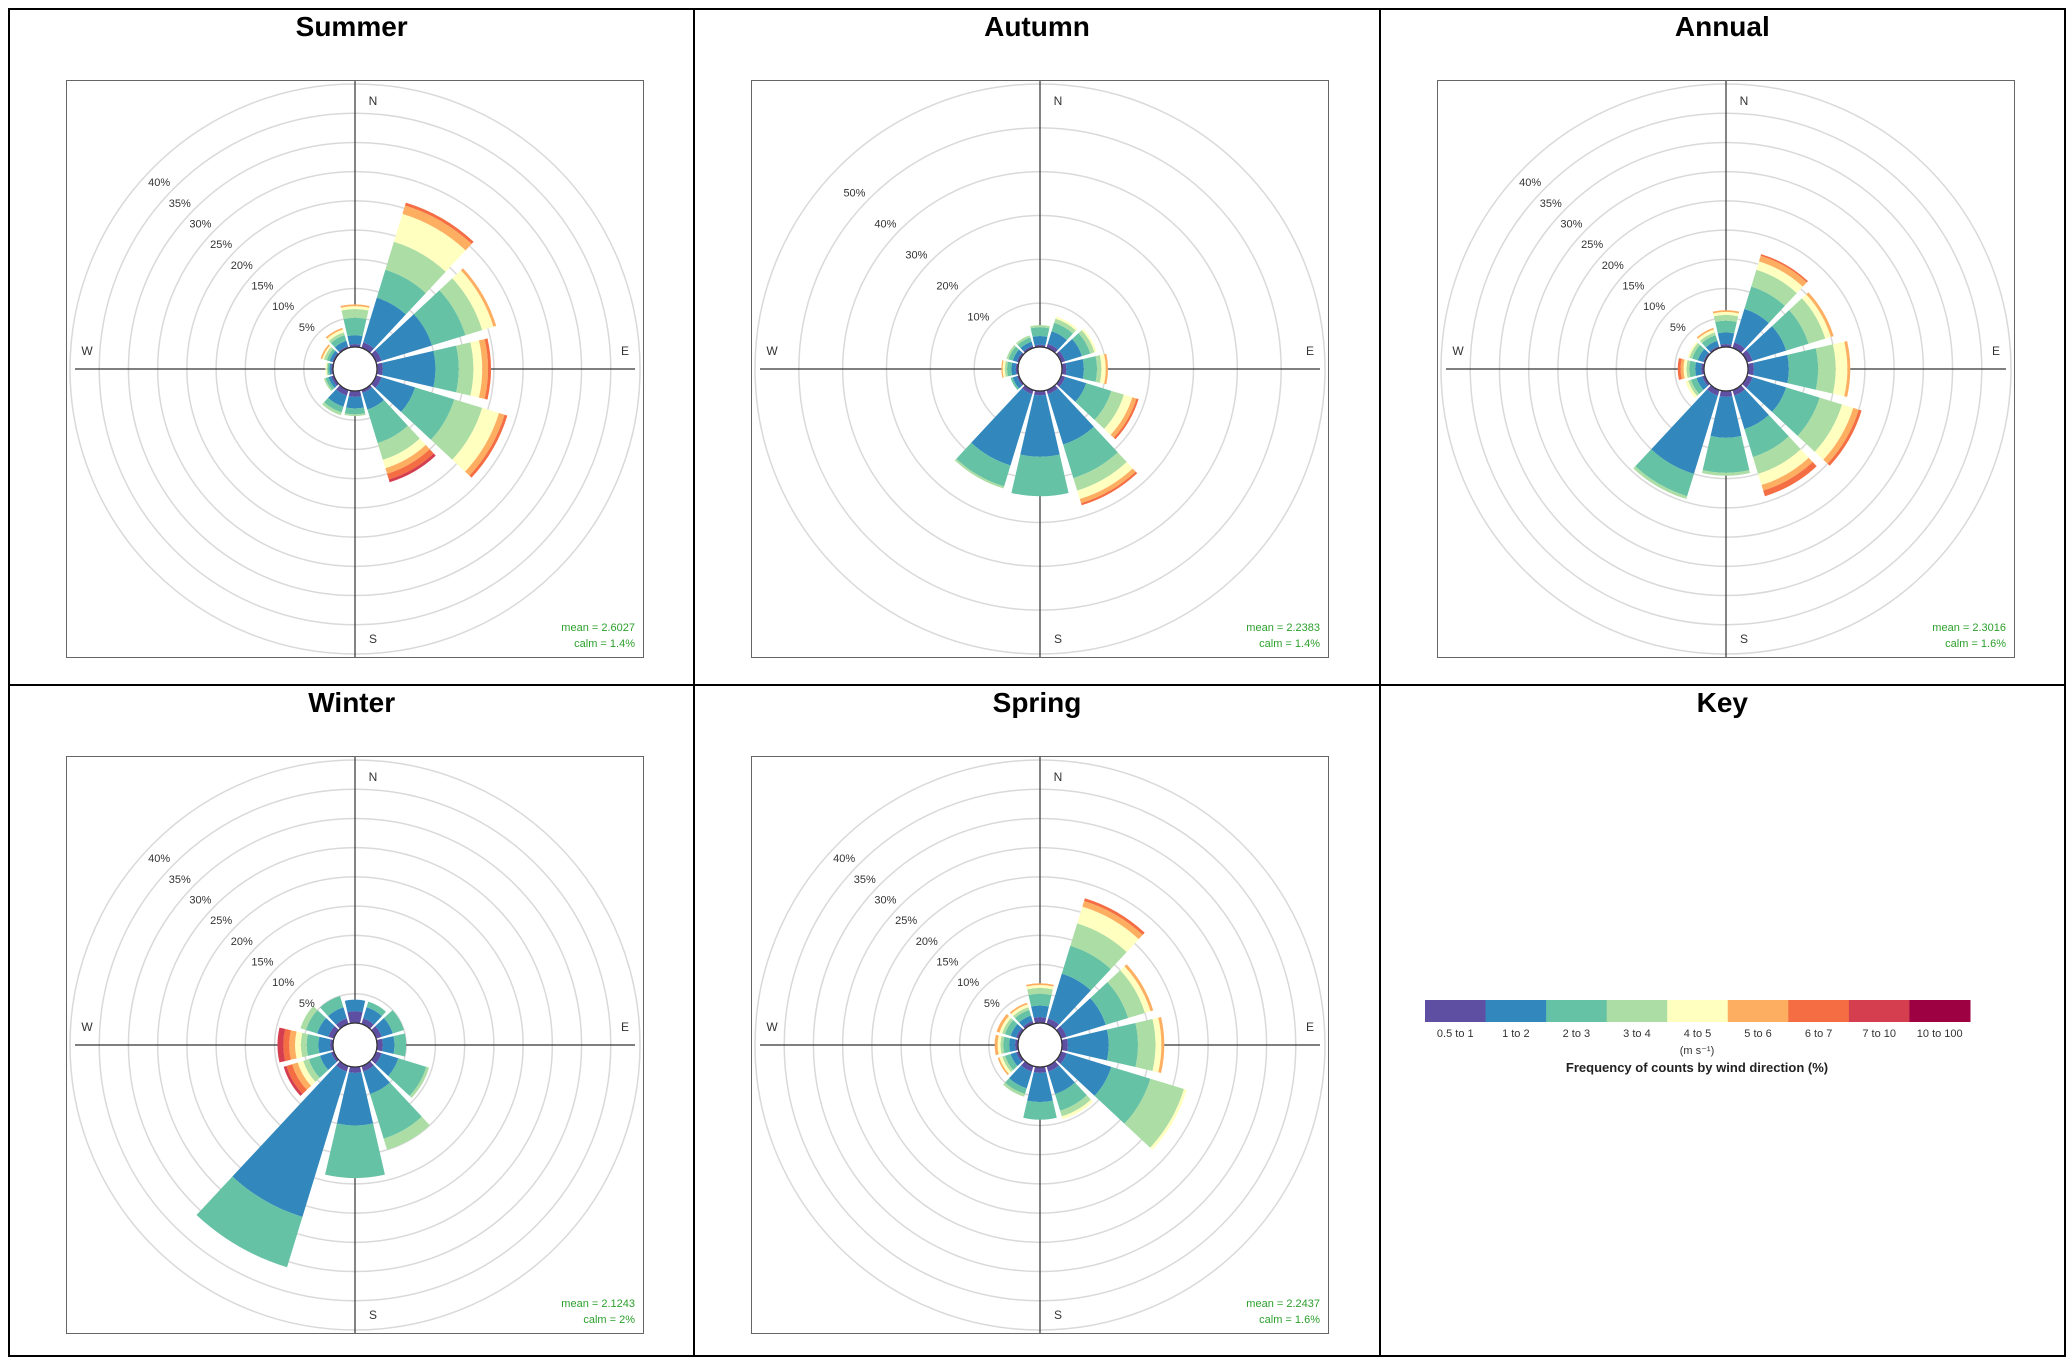 This screenshot has height=1357, width=2072. What do you see at coordinates (355, 1044) in the screenshot?
I see `calm-circle` at bounding box center [355, 1044].